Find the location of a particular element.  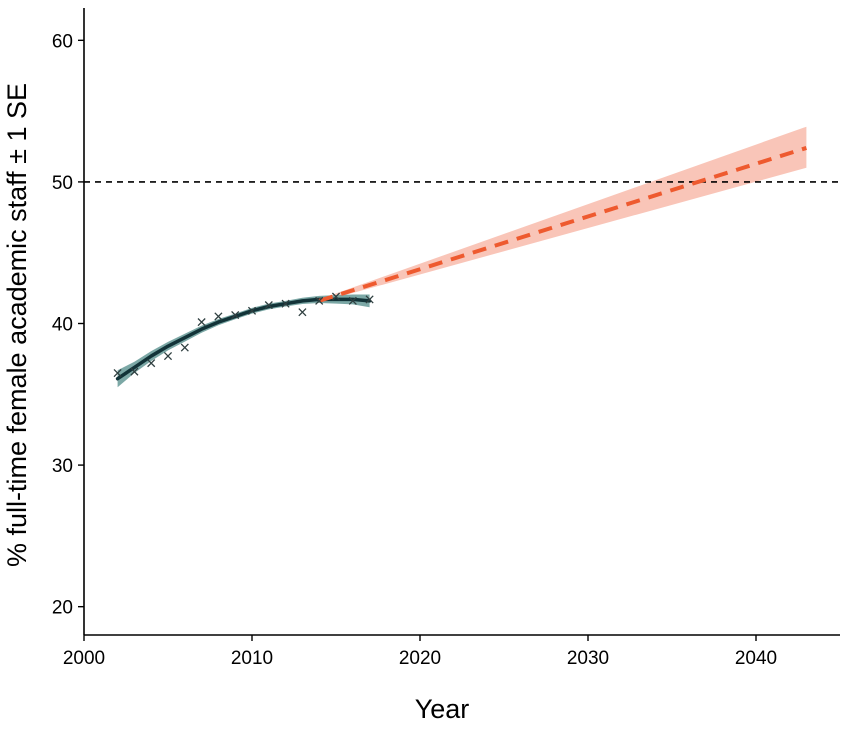

projection-line is located at coordinates (562, 224).